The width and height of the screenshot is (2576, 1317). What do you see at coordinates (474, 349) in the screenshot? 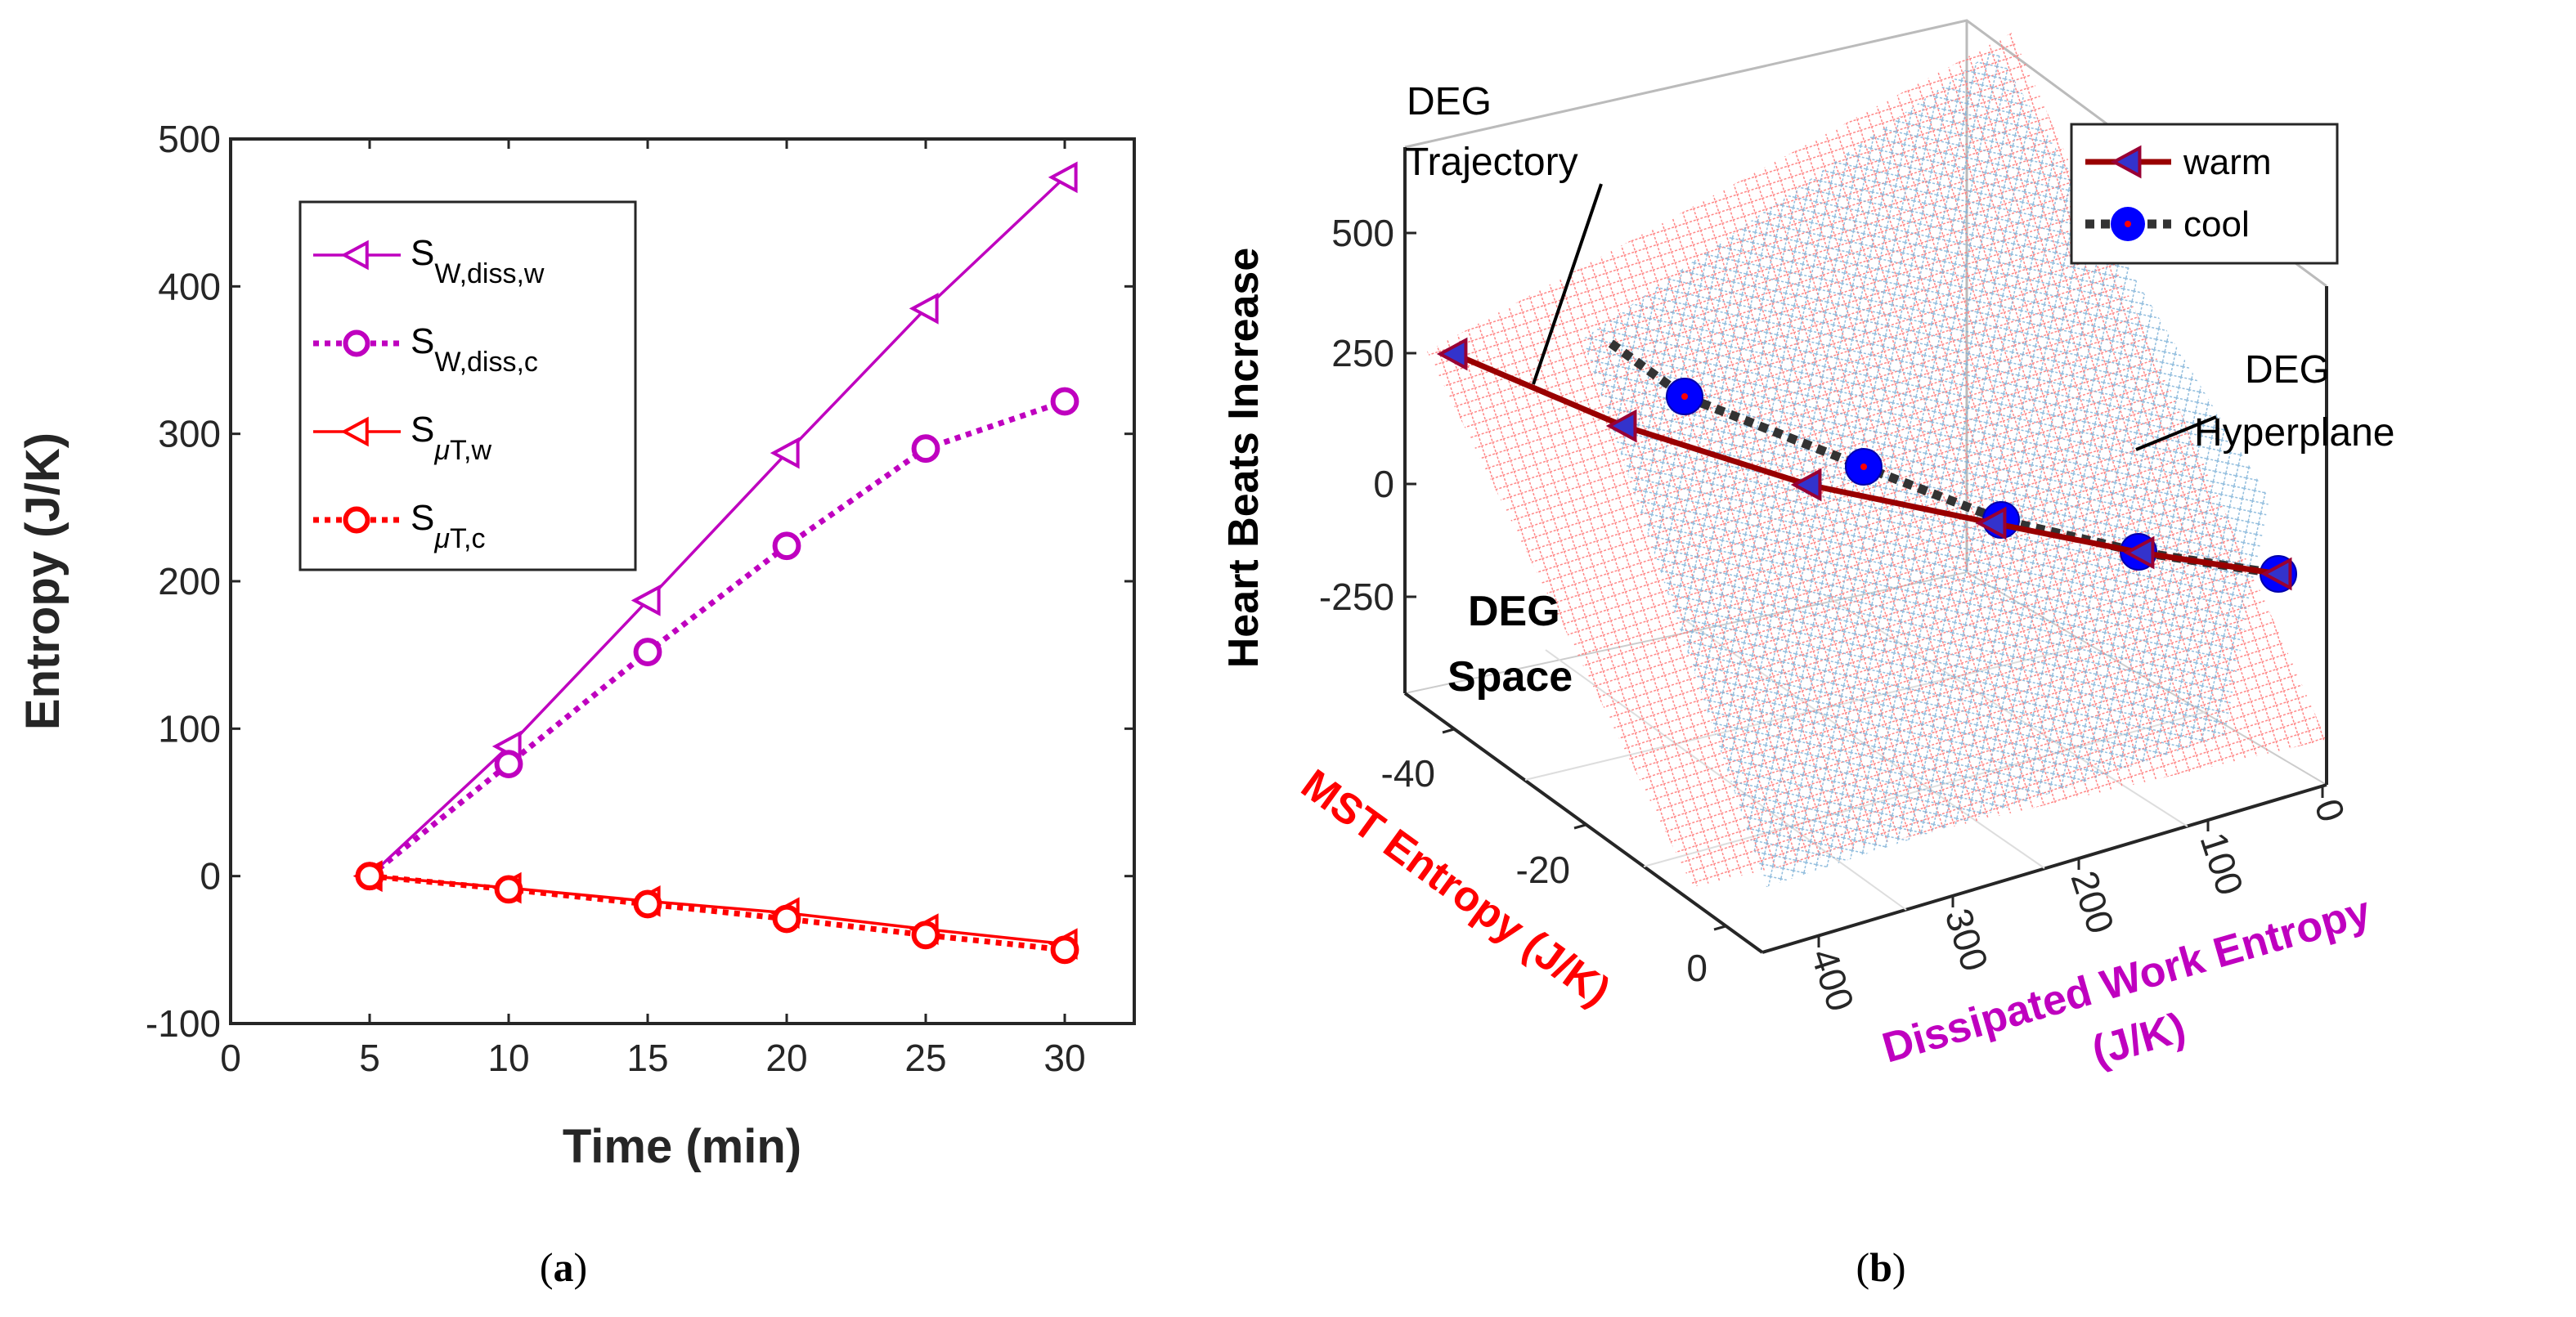
I see `legend-label-sw_c: SW,diss,c` at bounding box center [474, 349].